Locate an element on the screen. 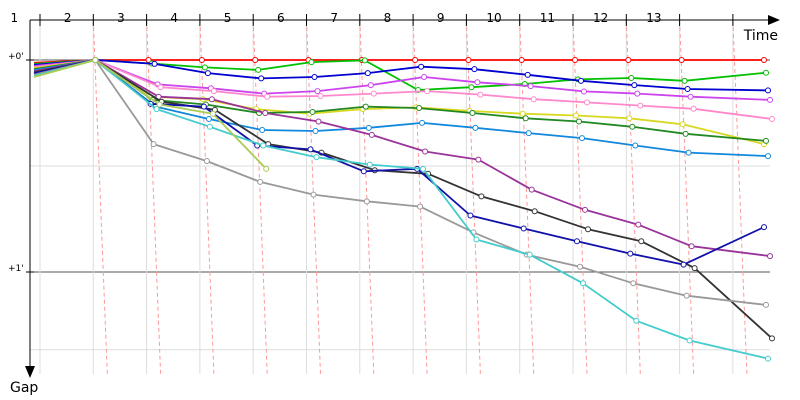 The height and width of the screenshot is (400, 800). series-group is located at coordinates (151, 114).